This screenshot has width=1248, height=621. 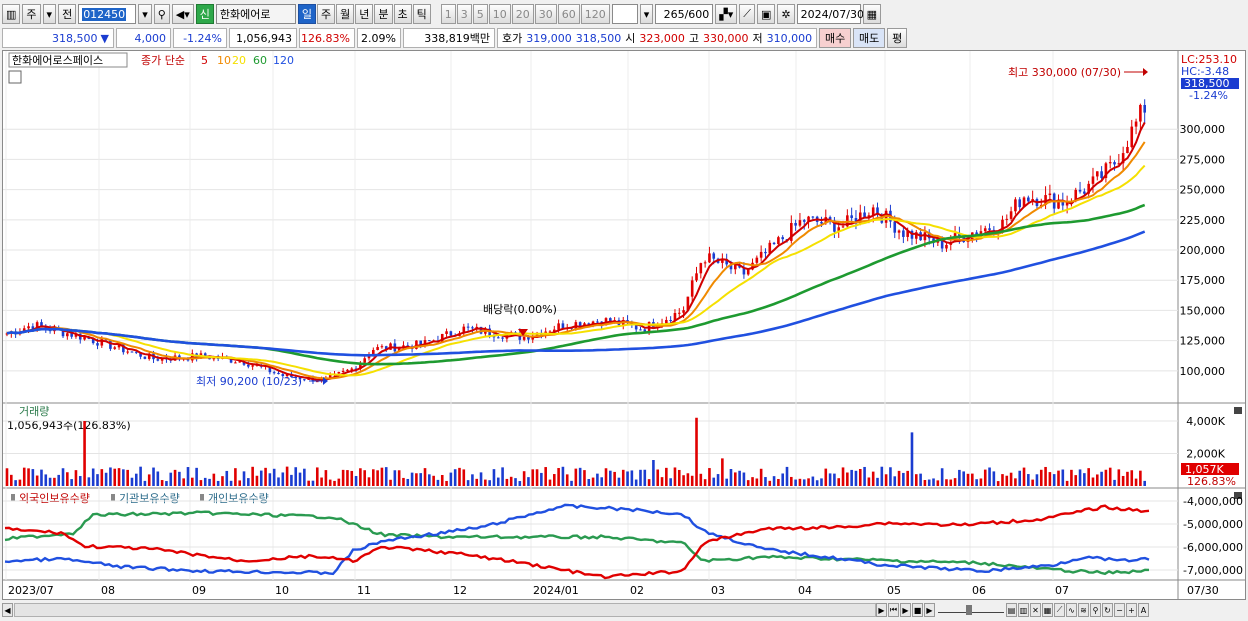 I want to click on calendar-icon: ▦, so click(x=872, y=14).